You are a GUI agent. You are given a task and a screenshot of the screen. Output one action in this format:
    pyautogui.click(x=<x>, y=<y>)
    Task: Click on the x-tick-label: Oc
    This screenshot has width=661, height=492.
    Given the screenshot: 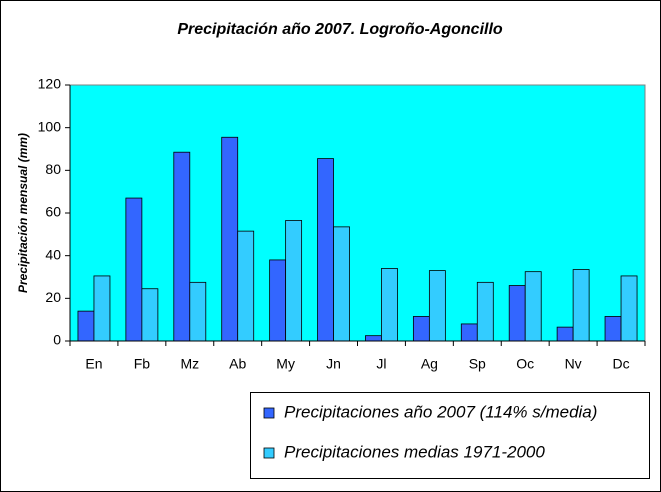 What is the action you would take?
    pyautogui.click(x=525, y=364)
    